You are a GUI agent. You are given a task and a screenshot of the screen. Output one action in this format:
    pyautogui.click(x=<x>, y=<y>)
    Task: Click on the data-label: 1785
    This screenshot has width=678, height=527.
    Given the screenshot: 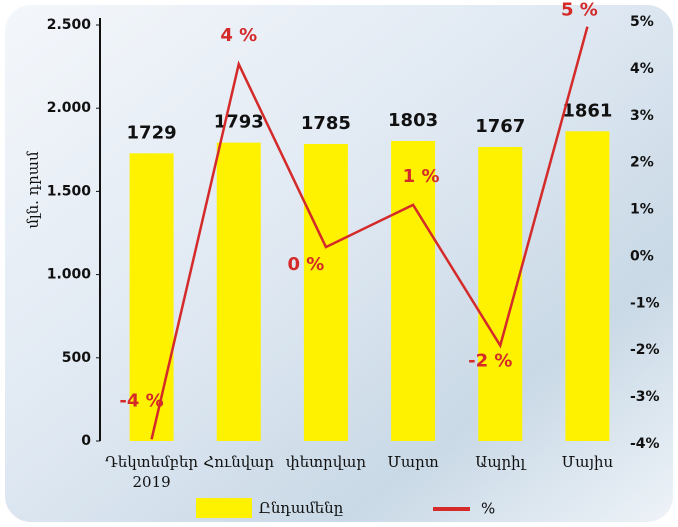 What is the action you would take?
    pyautogui.click(x=326, y=123)
    